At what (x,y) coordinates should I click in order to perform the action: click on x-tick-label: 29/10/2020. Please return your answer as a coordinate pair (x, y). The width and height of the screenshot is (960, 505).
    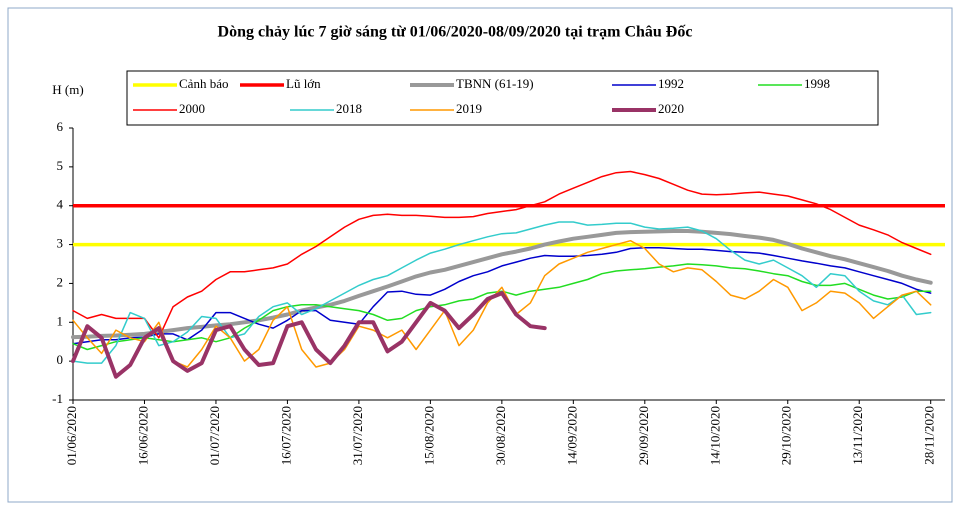
    Looking at the image, I should click on (786, 435).